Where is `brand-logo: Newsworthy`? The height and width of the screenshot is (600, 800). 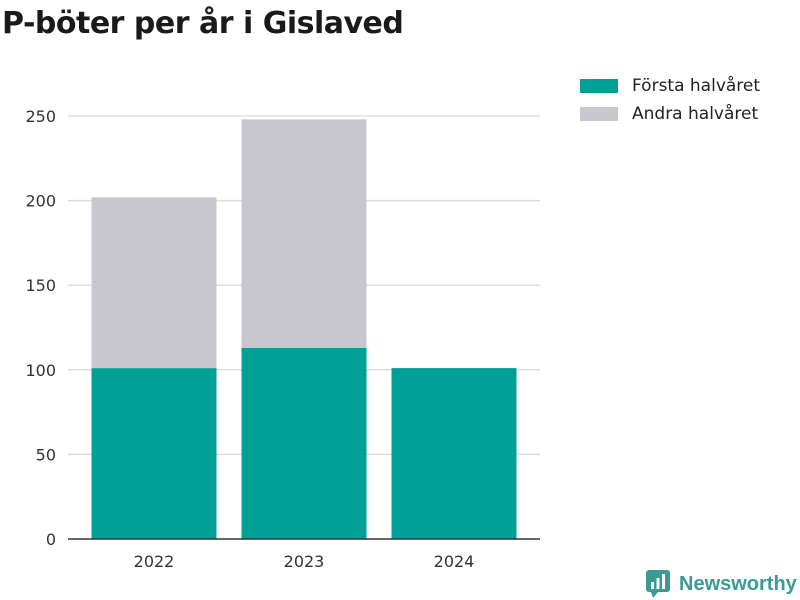 brand-logo: Newsworthy is located at coordinates (721, 584).